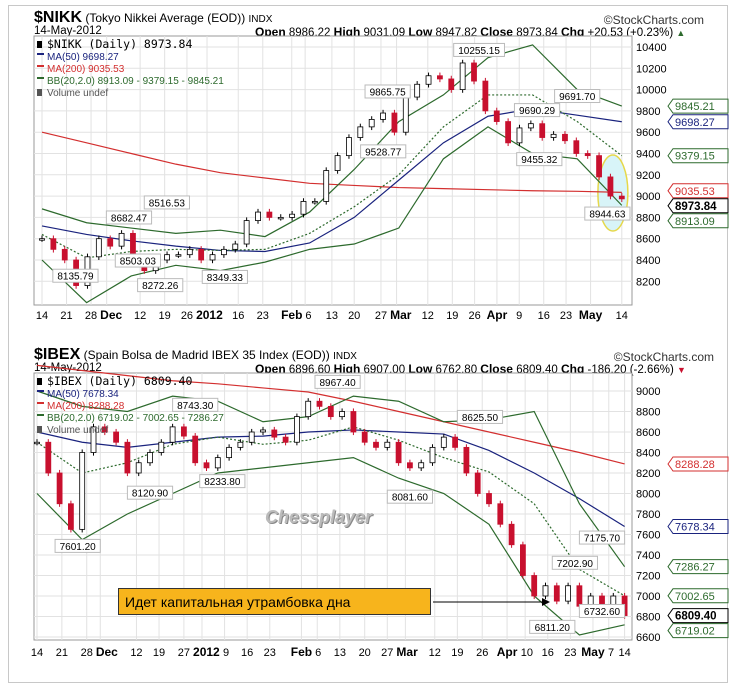 The width and height of the screenshot is (735, 690). Describe the element at coordinates (607, 215) in the screenshot. I see `price-annotation: 8944.63` at that location.